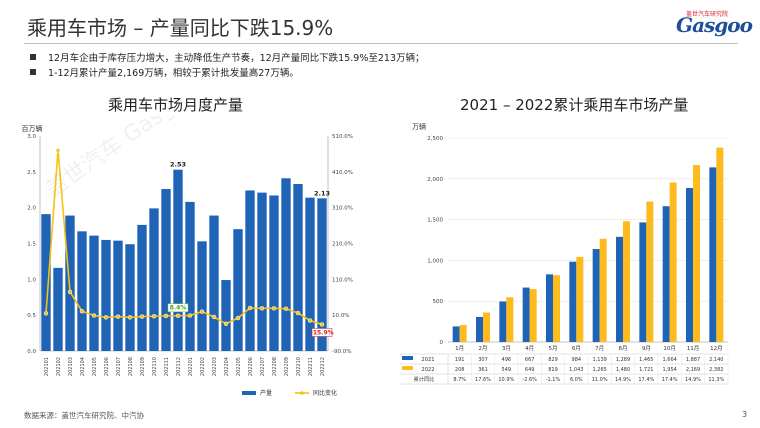 The height and width of the screenshot is (428, 760). I want to click on table-cell: -2.6%, so click(529, 380).